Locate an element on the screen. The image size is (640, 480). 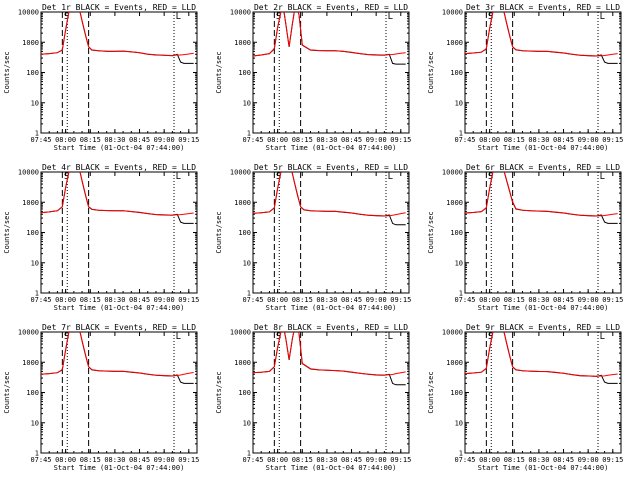
chart-title: Det 3r BLACK = Events, RED = LLD is located at coordinates (543, 7).